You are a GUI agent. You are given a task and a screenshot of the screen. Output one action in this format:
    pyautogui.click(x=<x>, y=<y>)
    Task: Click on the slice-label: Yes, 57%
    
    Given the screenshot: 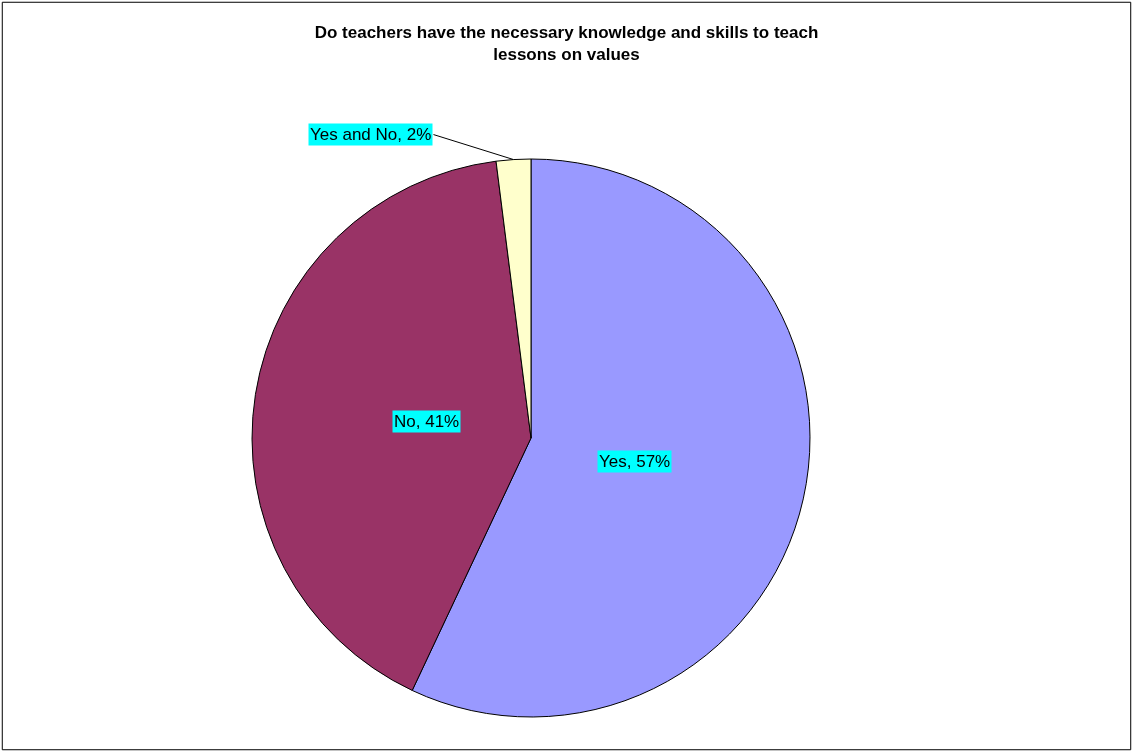 What is the action you would take?
    pyautogui.click(x=635, y=461)
    